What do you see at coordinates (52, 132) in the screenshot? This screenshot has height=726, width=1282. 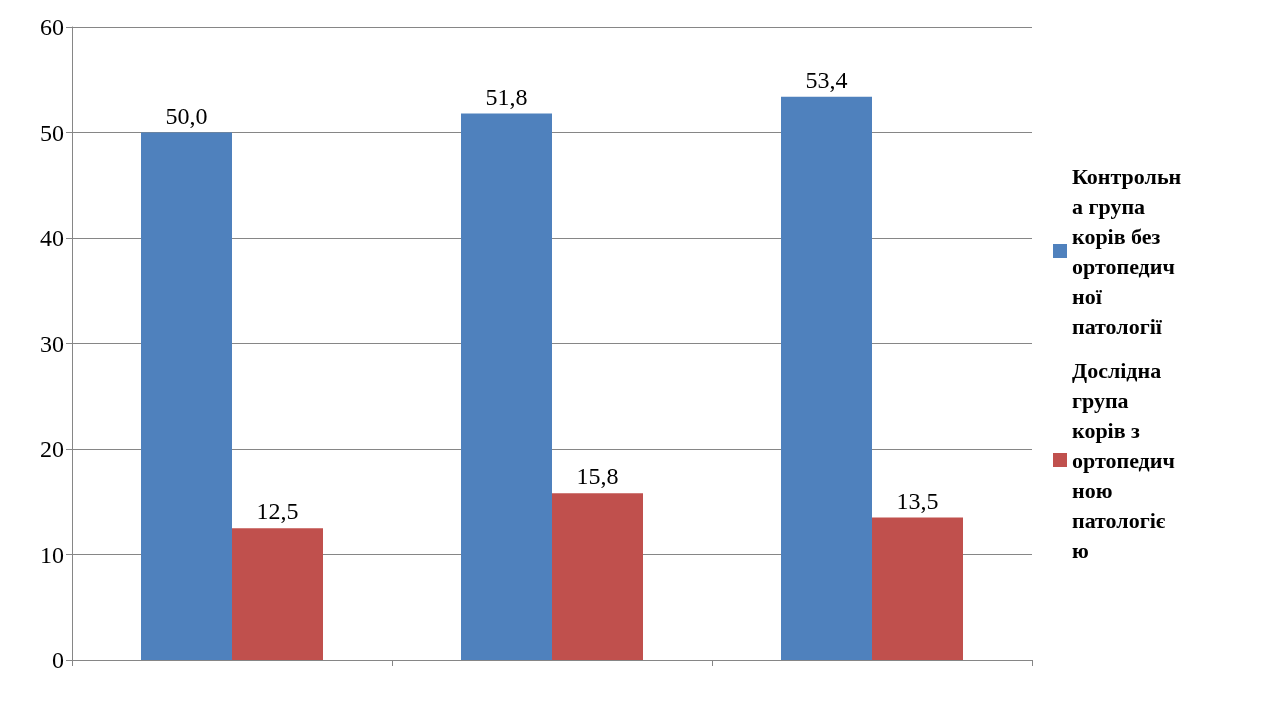 I see `y-tick-label: 50` at bounding box center [52, 132].